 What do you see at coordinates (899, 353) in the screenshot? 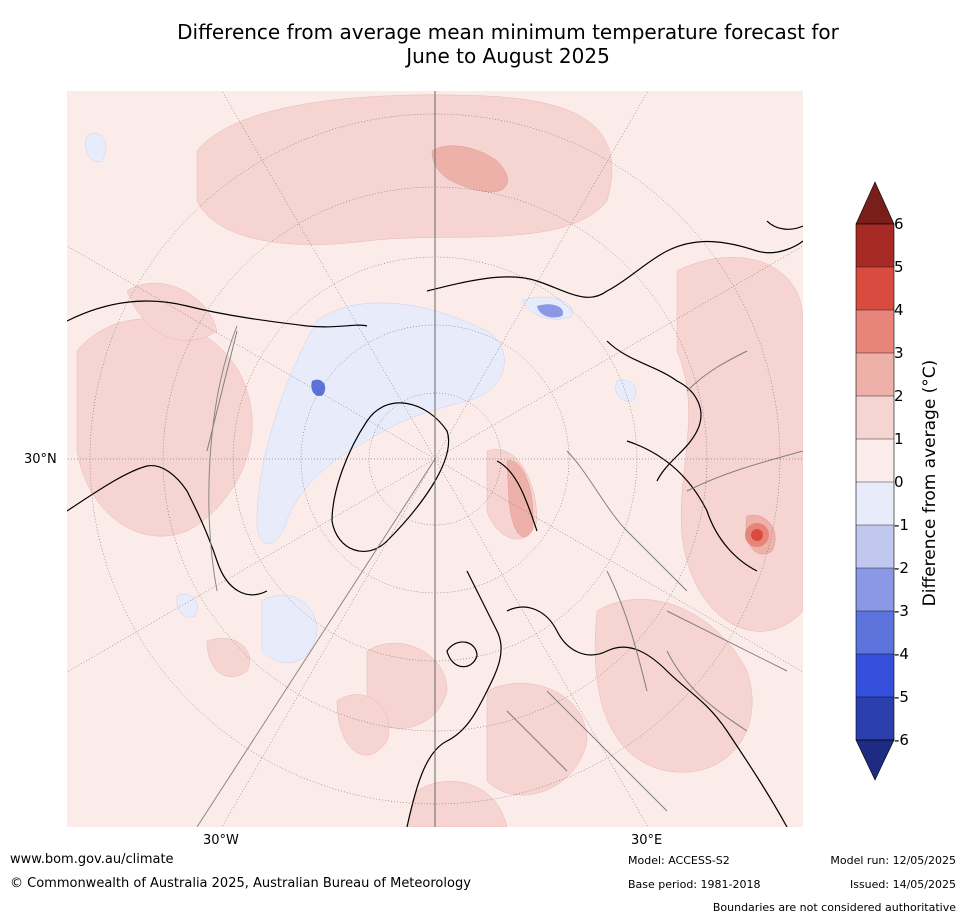
I see `colorbar-tick-3: 3` at bounding box center [899, 353].